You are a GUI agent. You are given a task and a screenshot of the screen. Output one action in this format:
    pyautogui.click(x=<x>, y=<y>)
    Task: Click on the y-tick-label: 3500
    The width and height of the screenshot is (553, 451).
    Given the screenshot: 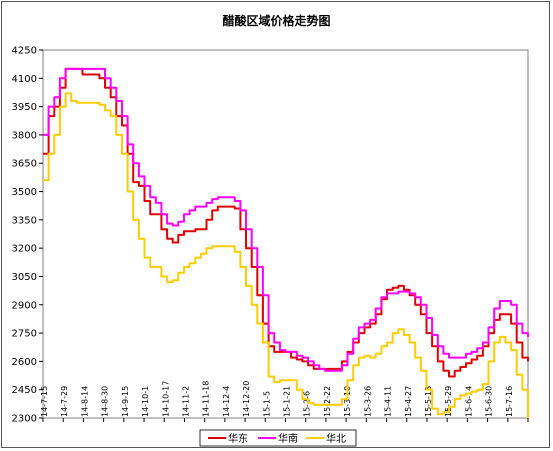 What is the action you would take?
    pyautogui.click(x=24, y=192)
    